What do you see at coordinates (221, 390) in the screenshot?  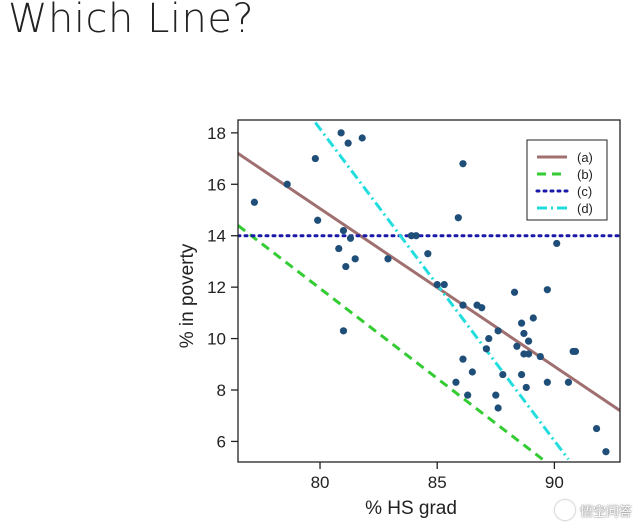 I see `y-tick-label: 8` at bounding box center [221, 390].